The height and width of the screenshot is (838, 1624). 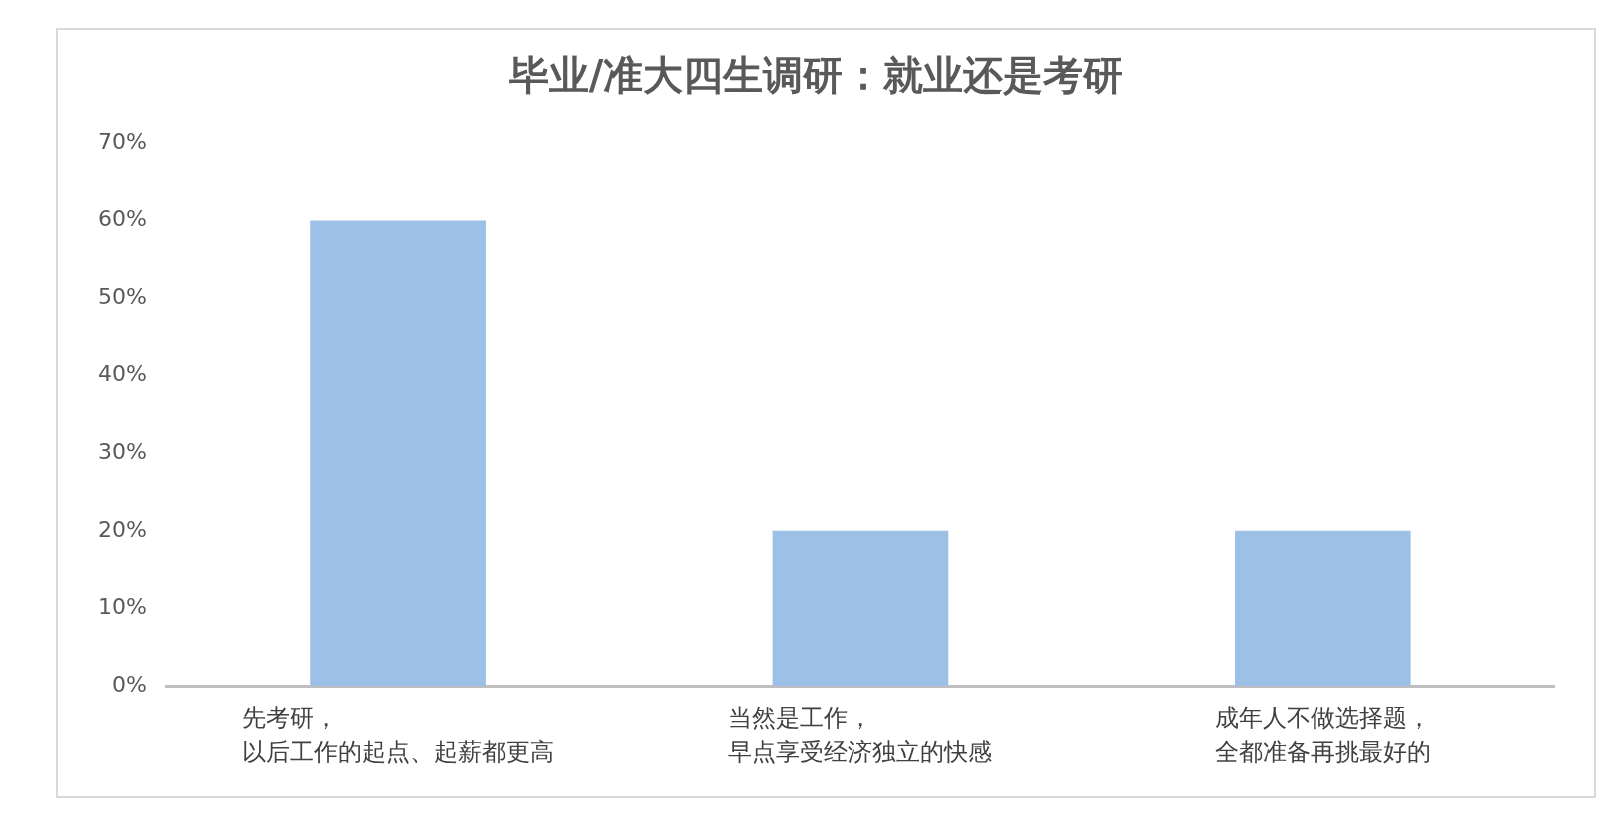 What do you see at coordinates (122, 296) in the screenshot?
I see `y-tick-label: 50%` at bounding box center [122, 296].